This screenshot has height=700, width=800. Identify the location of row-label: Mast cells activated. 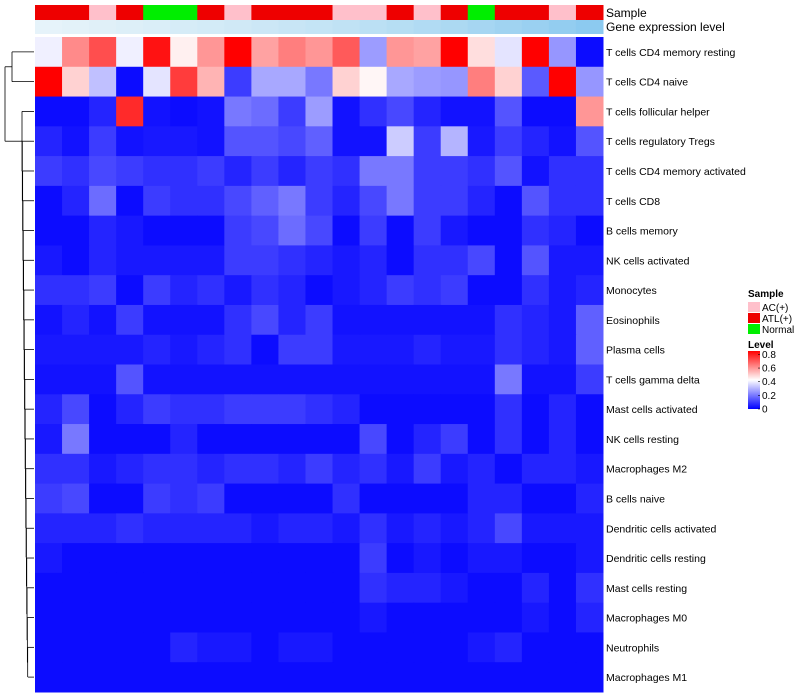
(652, 410).